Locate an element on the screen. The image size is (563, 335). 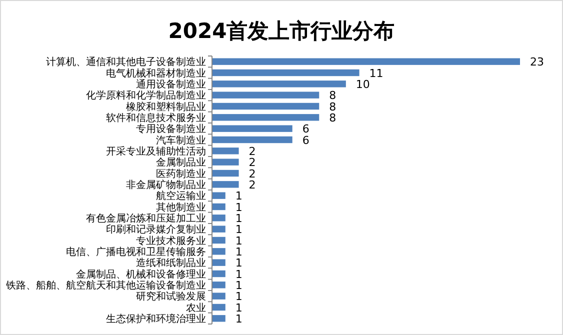
y-tick-label: 汽车制造业 is located at coordinates (181, 140).